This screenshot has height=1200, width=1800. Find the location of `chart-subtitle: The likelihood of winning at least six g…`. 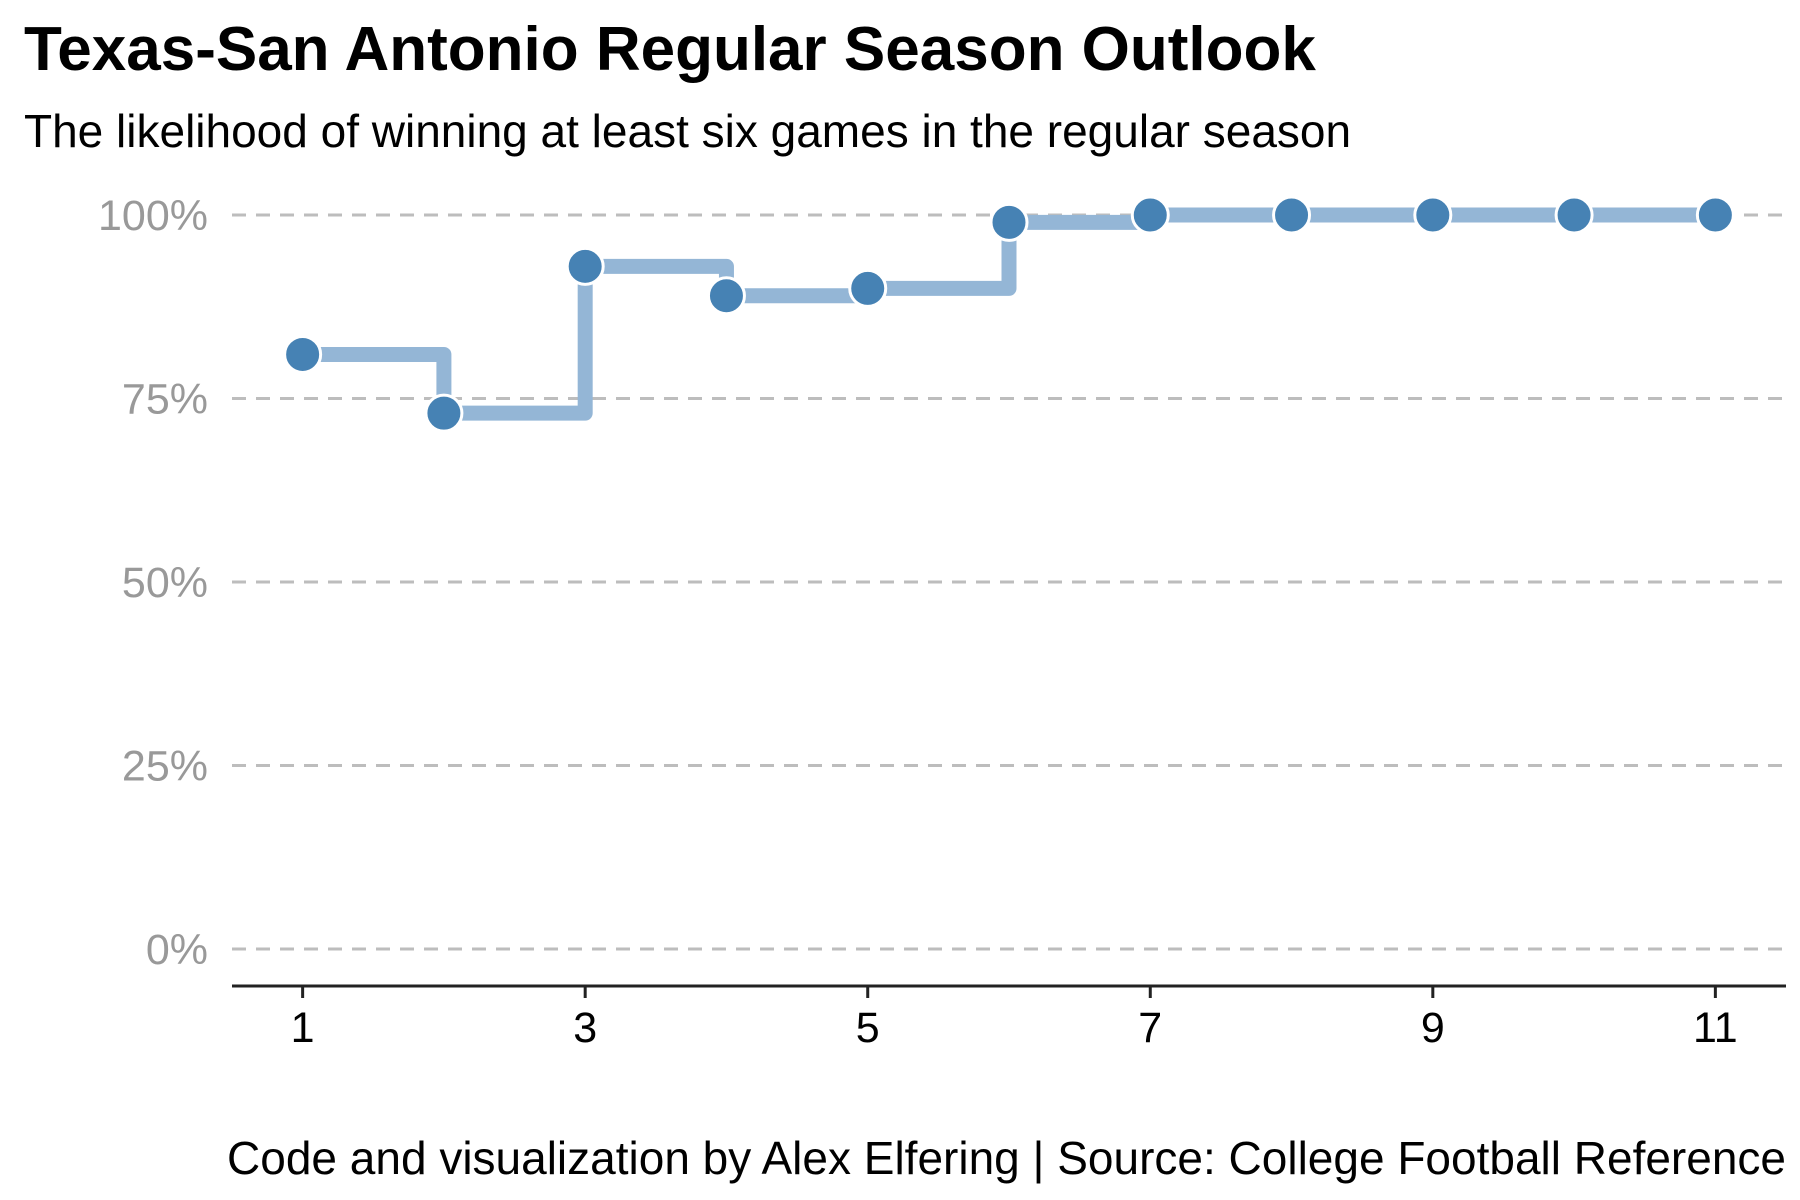

chart-subtitle: The likelihood of winning at least six g… is located at coordinates (688, 131).